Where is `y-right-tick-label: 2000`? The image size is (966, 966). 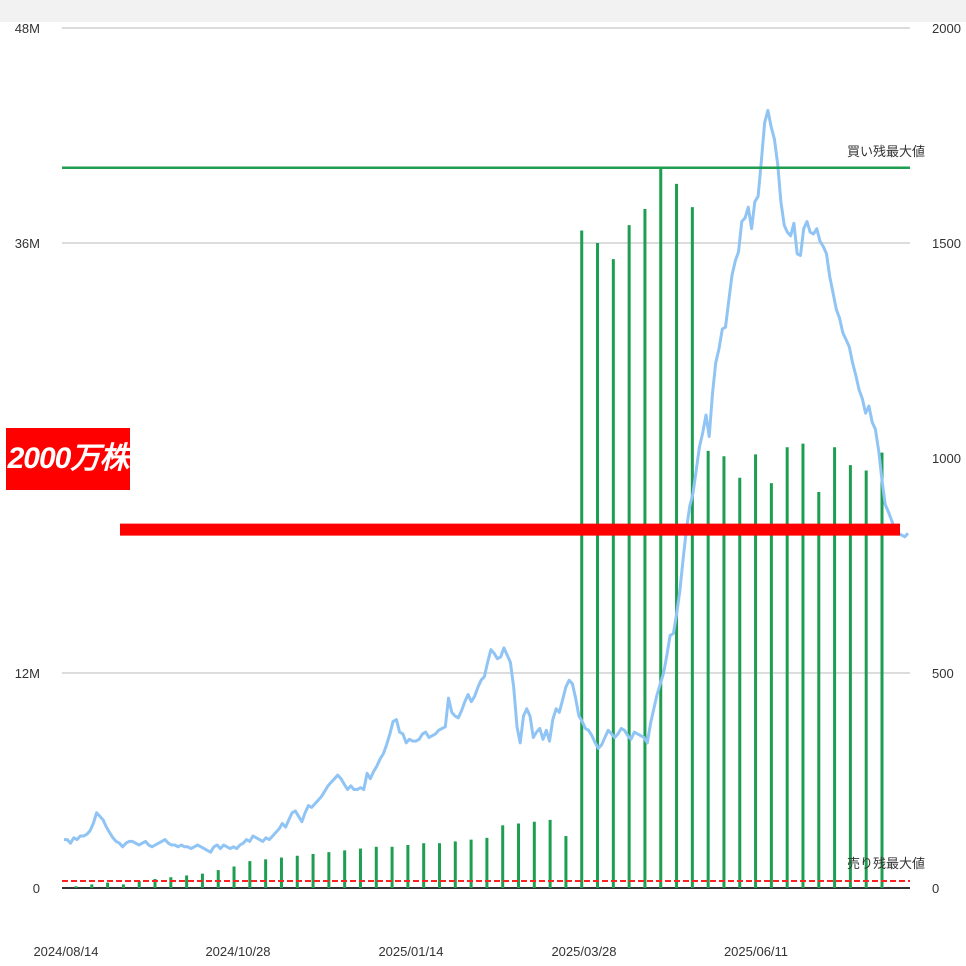
y-right-tick-label: 2000 is located at coordinates (946, 28).